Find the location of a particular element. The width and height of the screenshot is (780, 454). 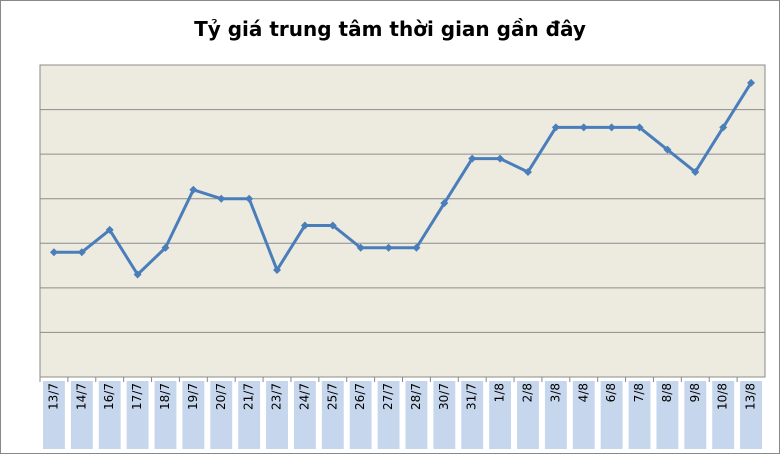

x-tick-label: 17/7 is located at coordinates (137, 396).